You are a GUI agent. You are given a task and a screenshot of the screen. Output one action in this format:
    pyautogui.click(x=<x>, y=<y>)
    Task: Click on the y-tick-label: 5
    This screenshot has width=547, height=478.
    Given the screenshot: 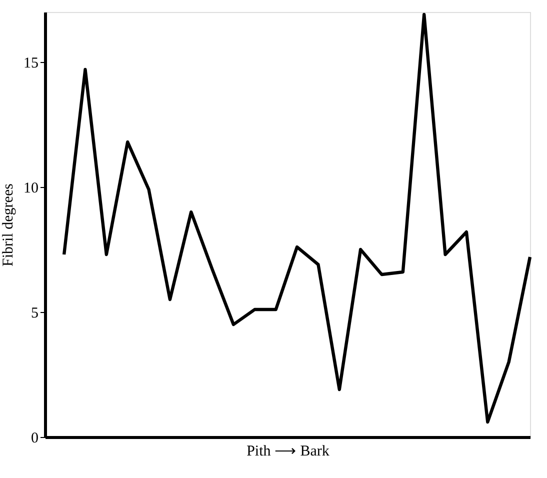 What is the action you would take?
    pyautogui.click(x=34, y=314)
    